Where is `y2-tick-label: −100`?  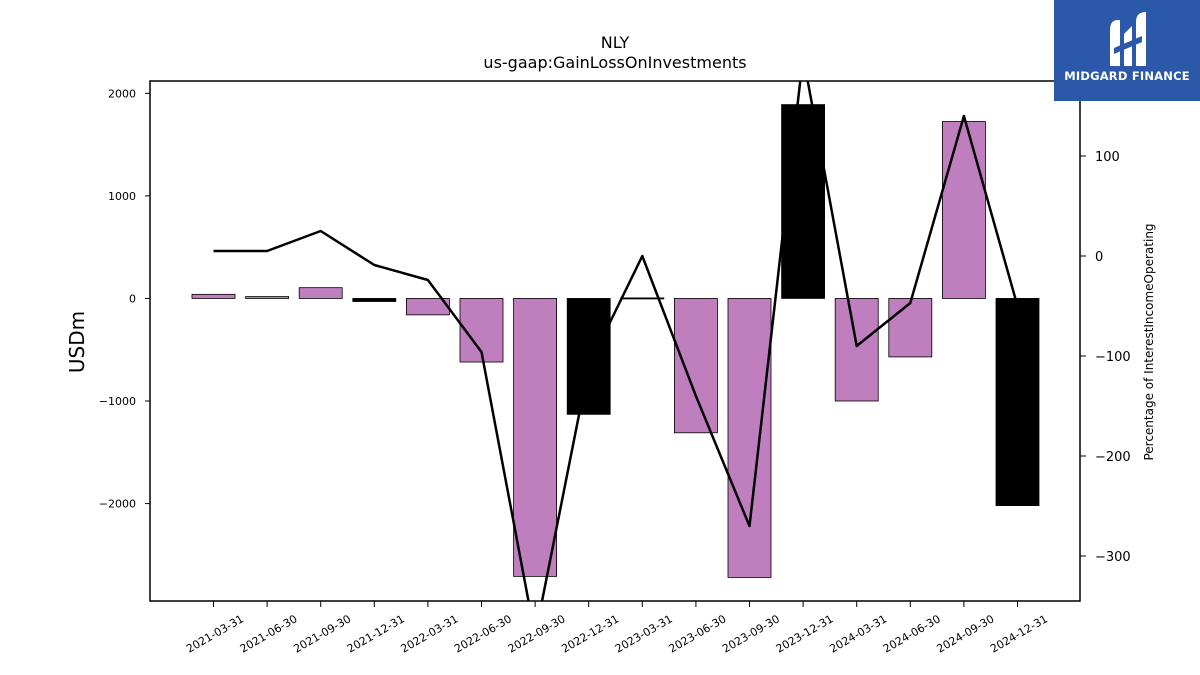 y2-tick-label: −100 is located at coordinates (1113, 357).